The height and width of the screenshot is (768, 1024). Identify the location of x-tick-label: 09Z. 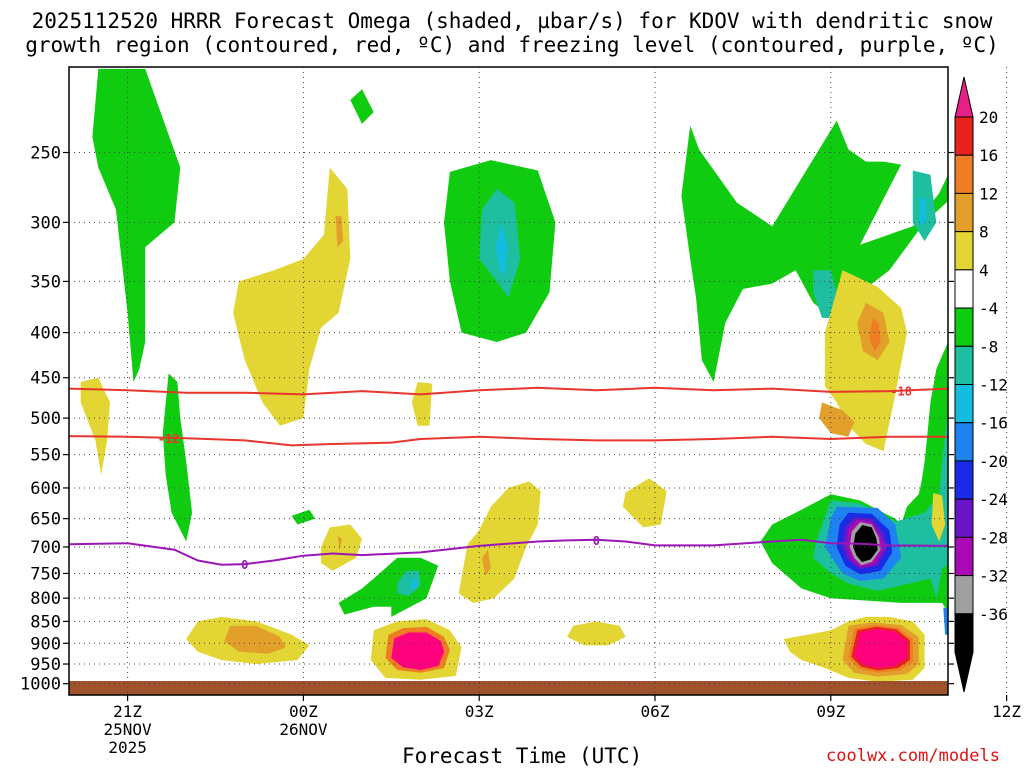
(830, 711).